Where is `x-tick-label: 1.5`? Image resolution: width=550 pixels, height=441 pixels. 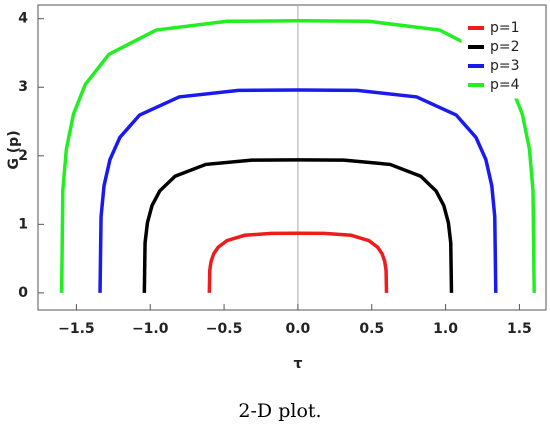 x-tick-label: 1.5 is located at coordinates (519, 329).